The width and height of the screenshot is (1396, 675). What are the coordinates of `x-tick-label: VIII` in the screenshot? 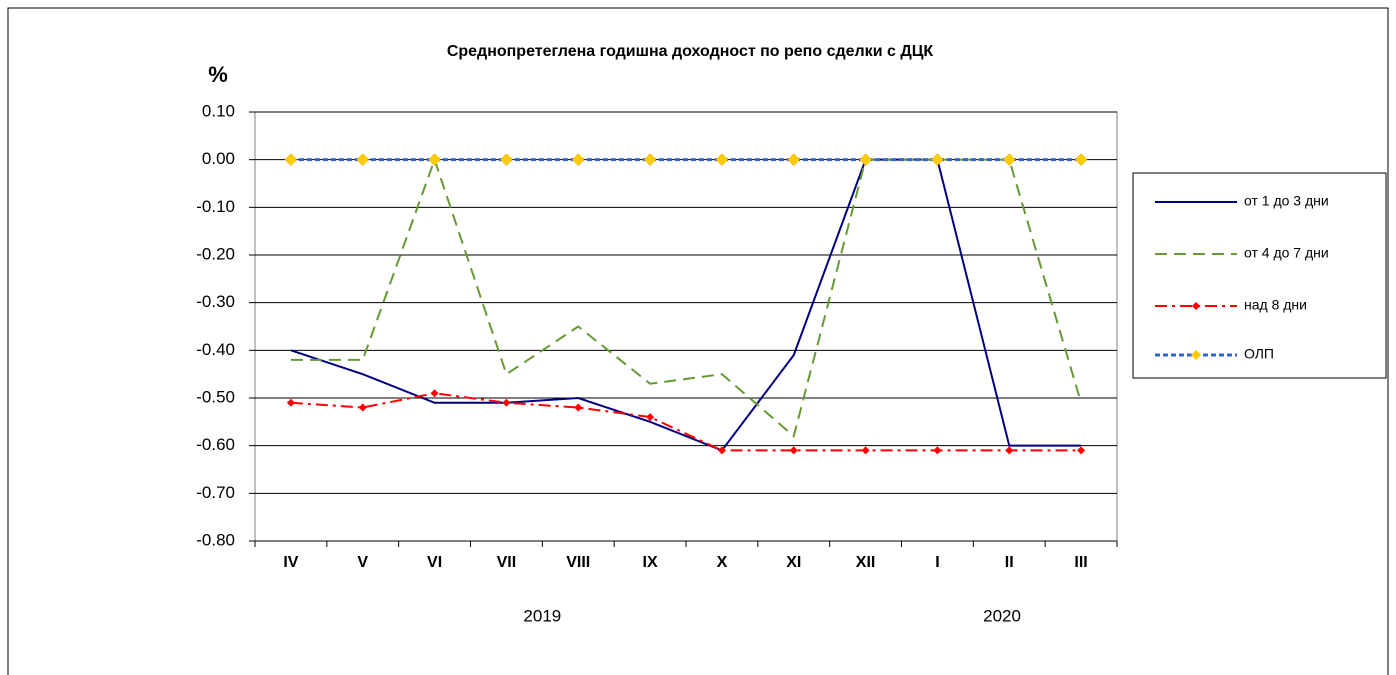 It's located at (578, 562).